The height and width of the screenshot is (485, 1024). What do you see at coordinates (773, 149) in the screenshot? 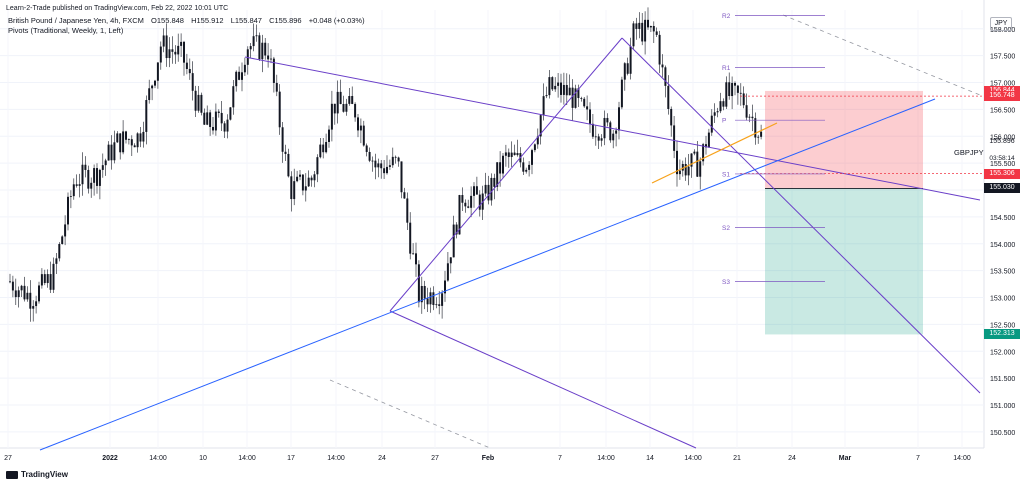
I see `pivot-levels: R2 R1 P S1 S2 S3` at bounding box center [773, 149].